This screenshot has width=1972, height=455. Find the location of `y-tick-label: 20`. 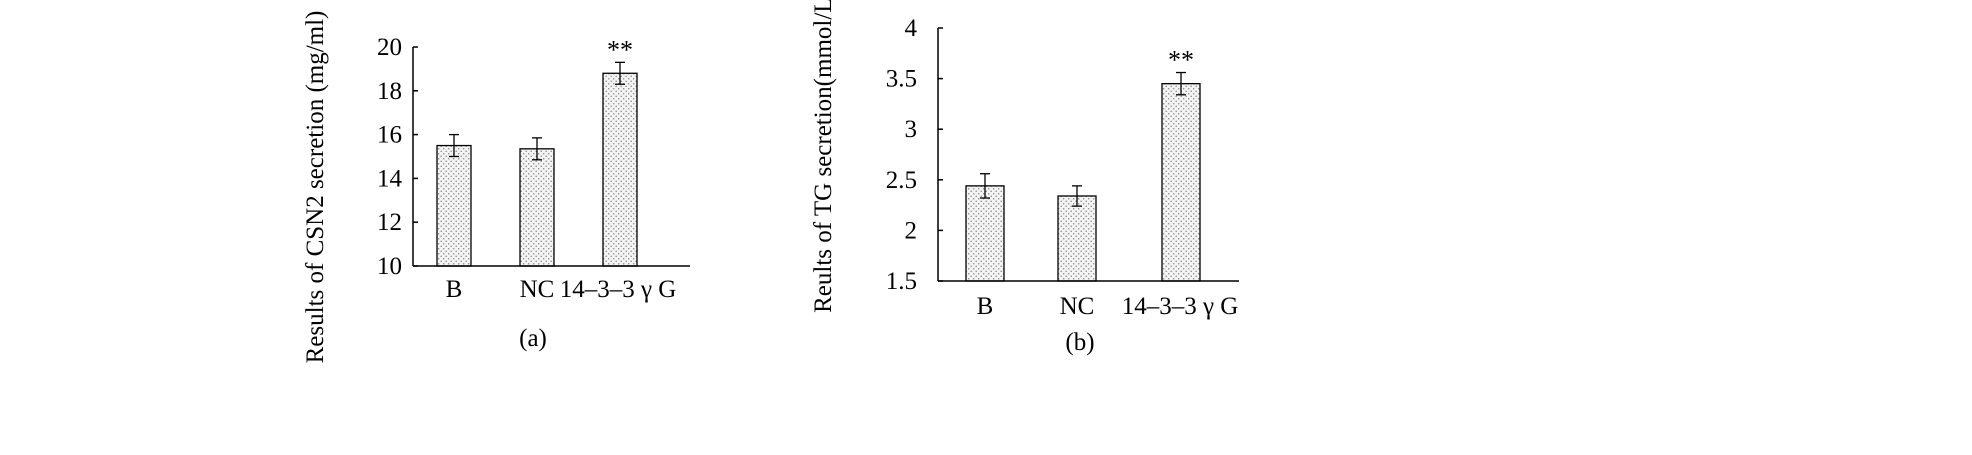

y-tick-label: 20 is located at coordinates (389, 47).